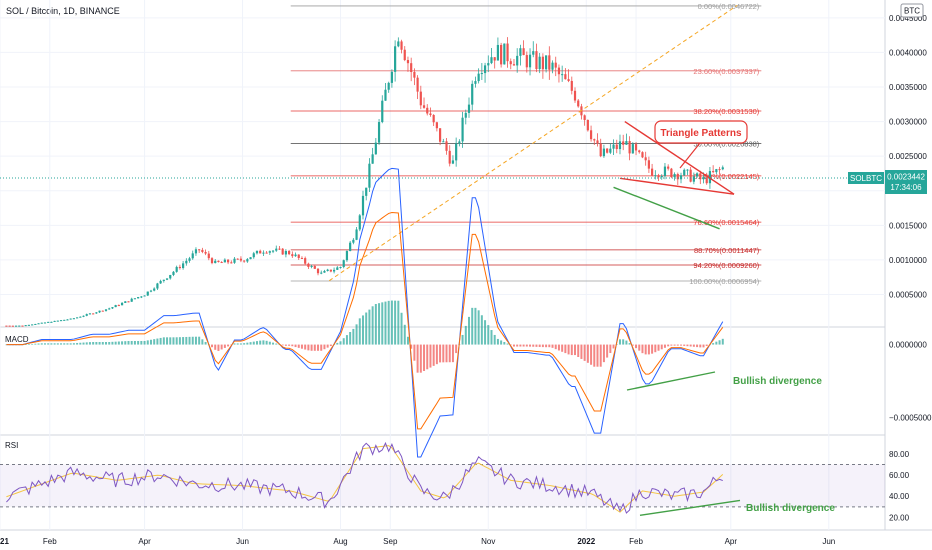  Describe the element at coordinates (906, 187) in the screenshot. I see `countdown: 17:34:06` at that location.